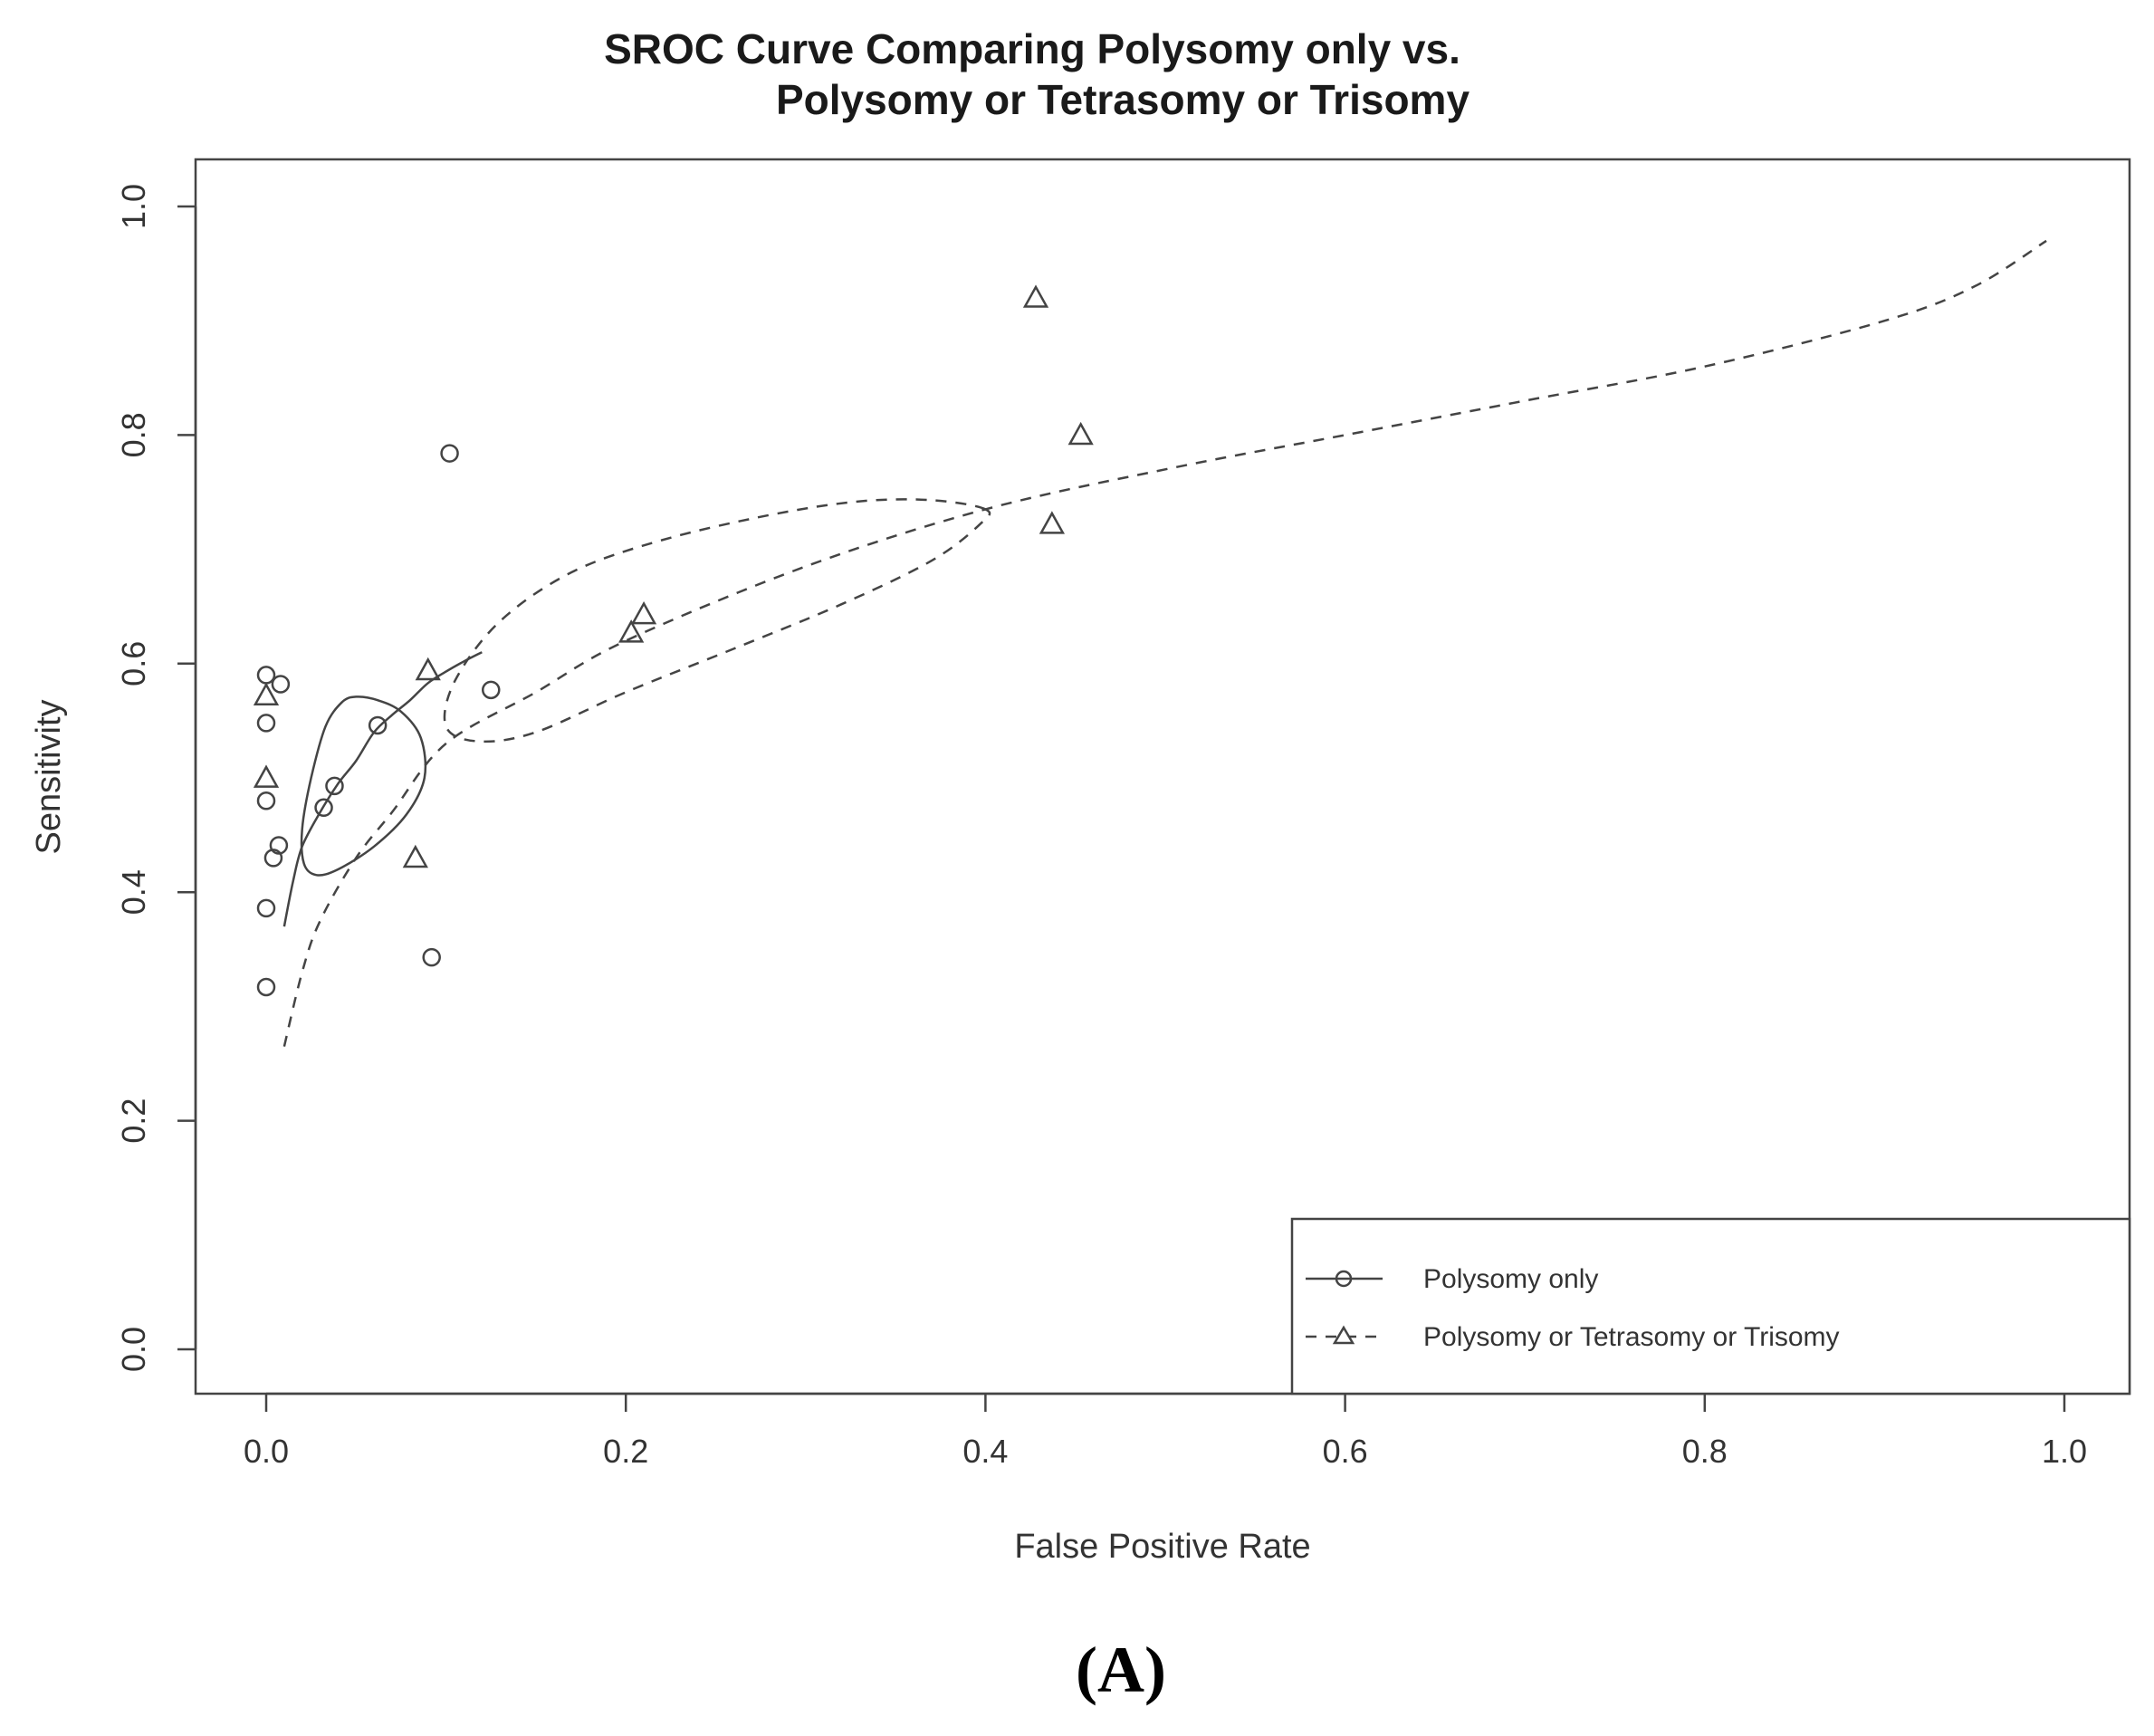 The height and width of the screenshot is (1736, 2154). Describe the element at coordinates (985, 1451) in the screenshot. I see `x-tick-label: 0.4` at that location.